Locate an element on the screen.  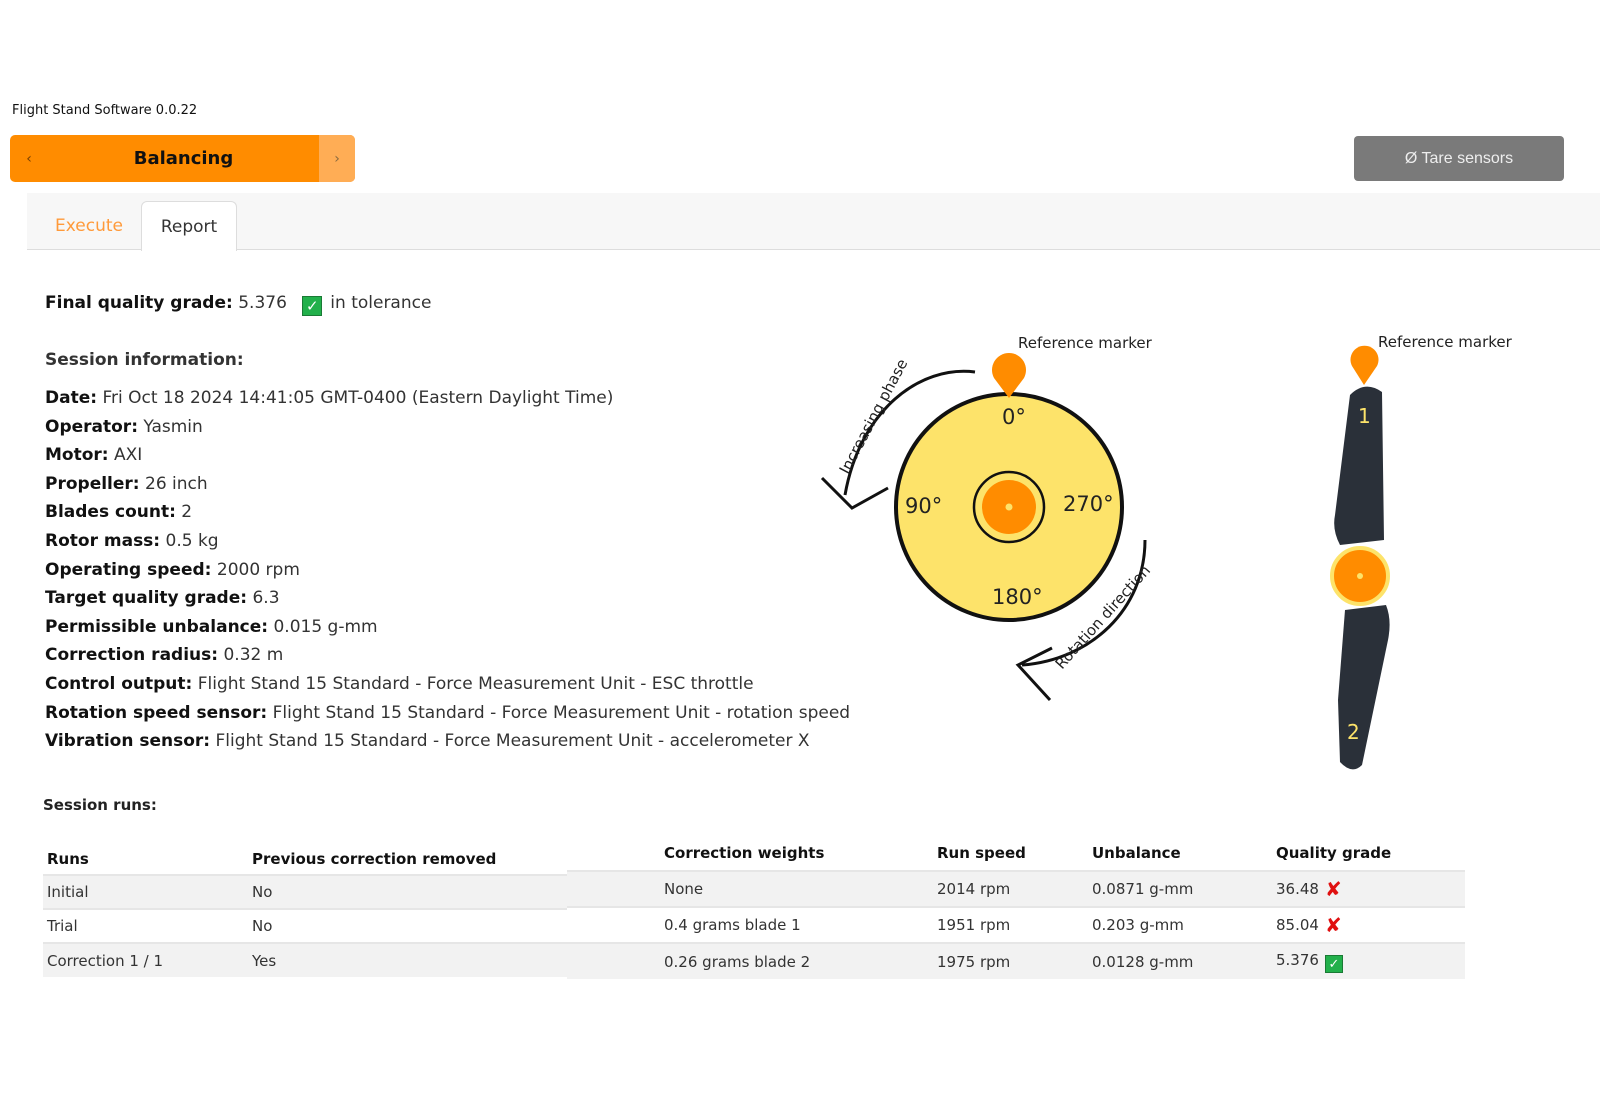
info-label: Propeller: is located at coordinates (92, 483).